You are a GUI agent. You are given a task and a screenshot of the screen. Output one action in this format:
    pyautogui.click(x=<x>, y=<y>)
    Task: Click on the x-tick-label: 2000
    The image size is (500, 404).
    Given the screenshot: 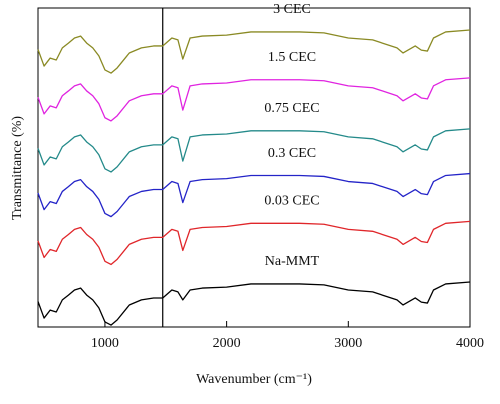 What is the action you would take?
    pyautogui.click(x=227, y=343)
    